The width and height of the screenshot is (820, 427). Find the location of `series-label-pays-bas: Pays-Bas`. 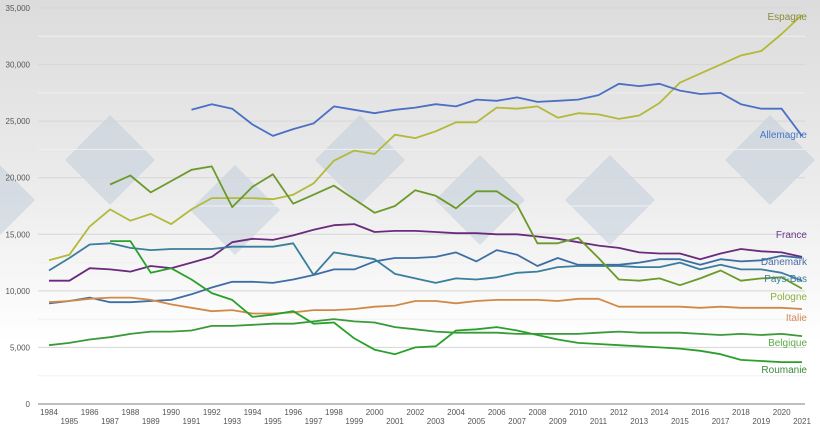

series-label-pays-bas: Pays-Bas is located at coordinates (785, 279).